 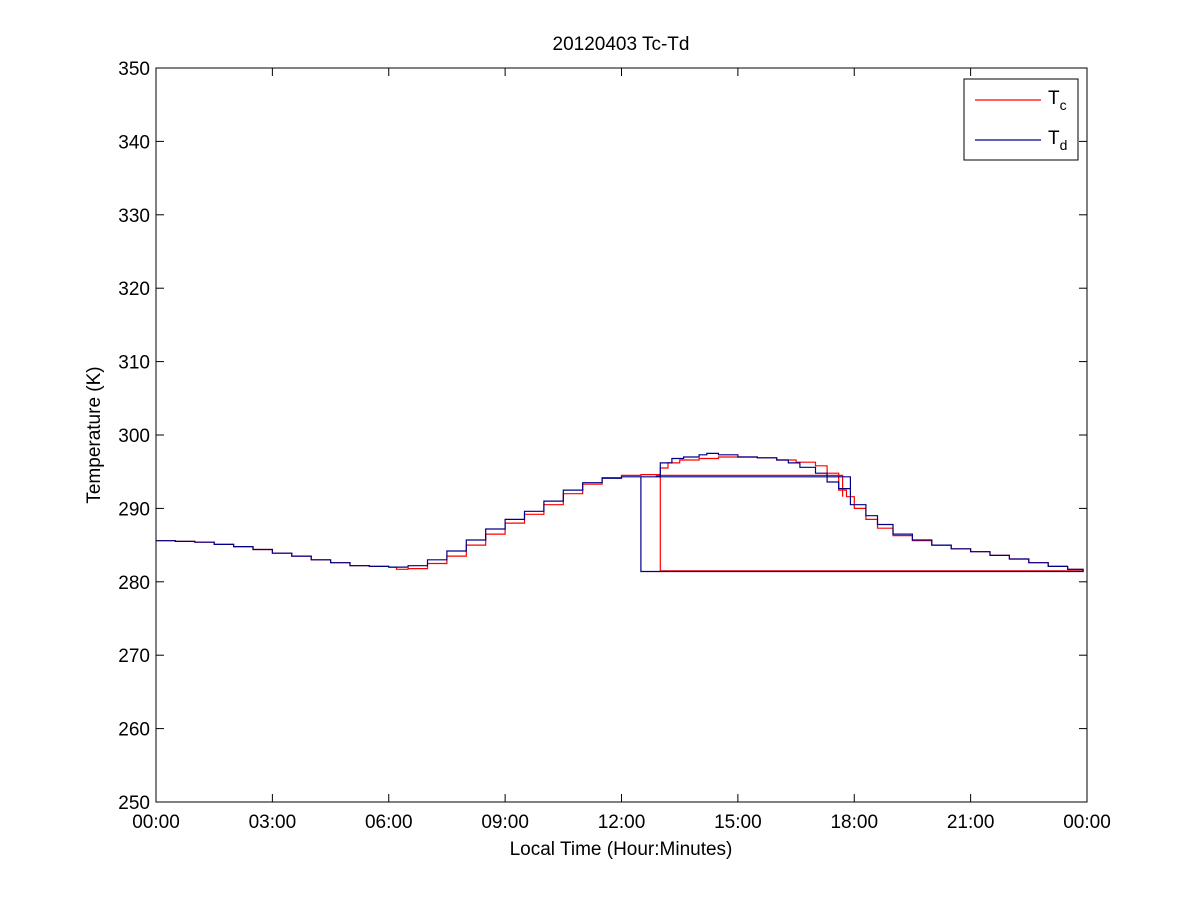 What do you see at coordinates (134, 803) in the screenshot?
I see `y-tick-label-0: 250` at bounding box center [134, 803].